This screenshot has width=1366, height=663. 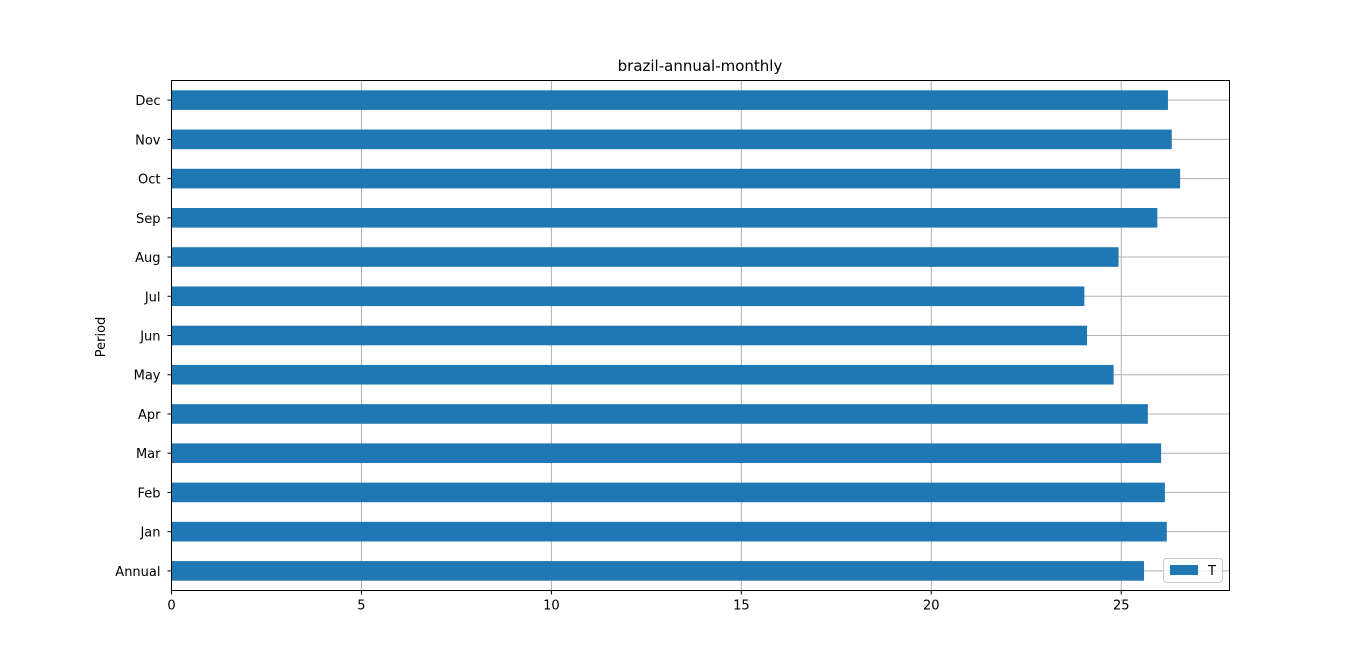 I want to click on y-tick-label: Mar, so click(x=148, y=454).